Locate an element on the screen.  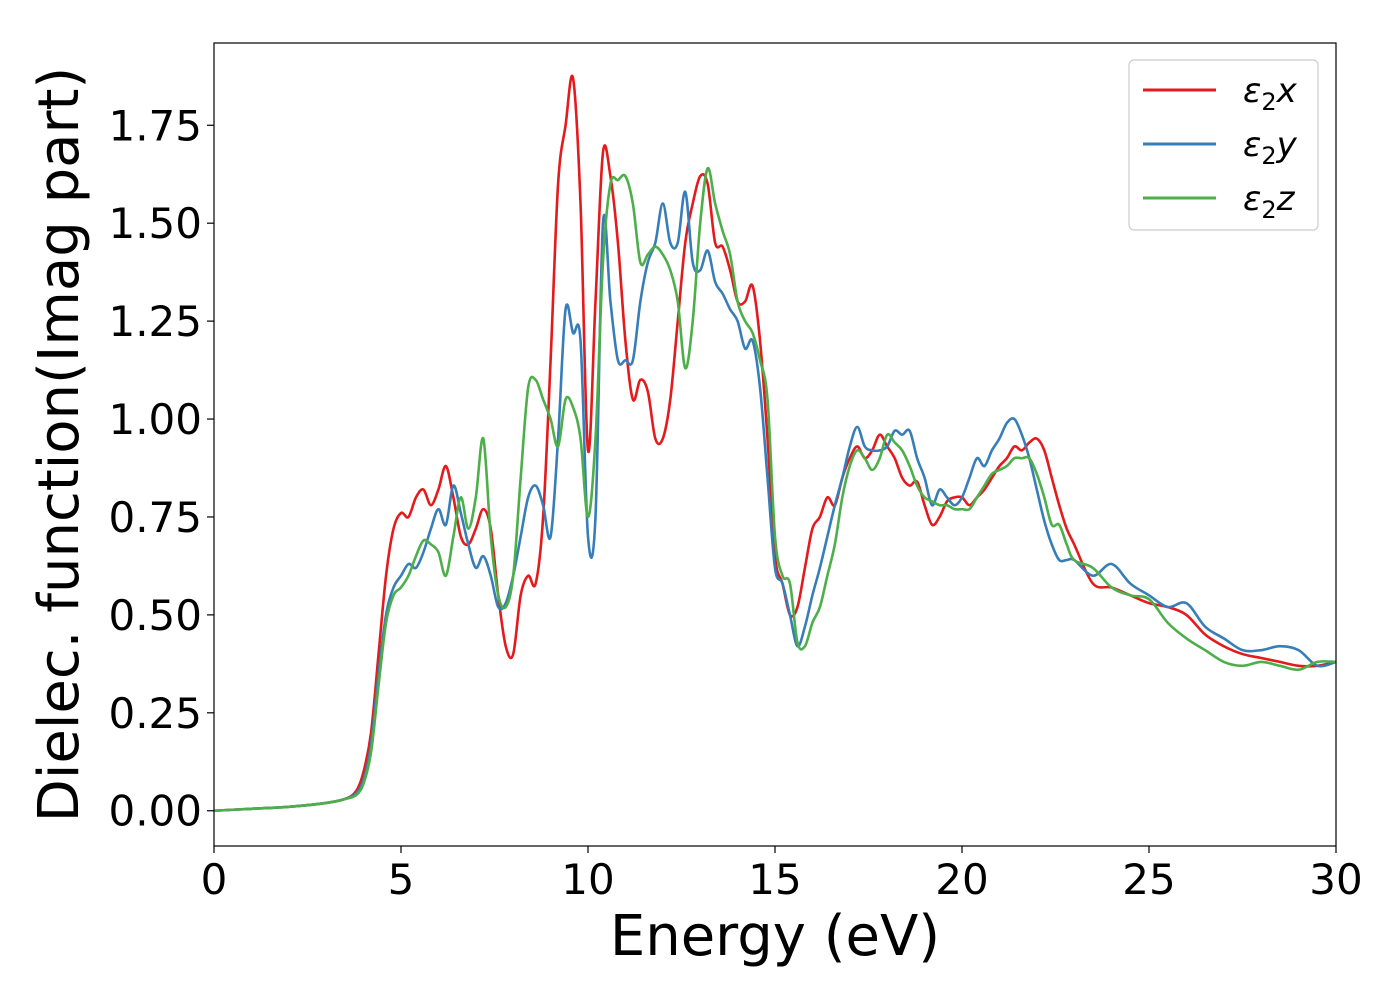
legend-box is located at coordinates (1223, 145).